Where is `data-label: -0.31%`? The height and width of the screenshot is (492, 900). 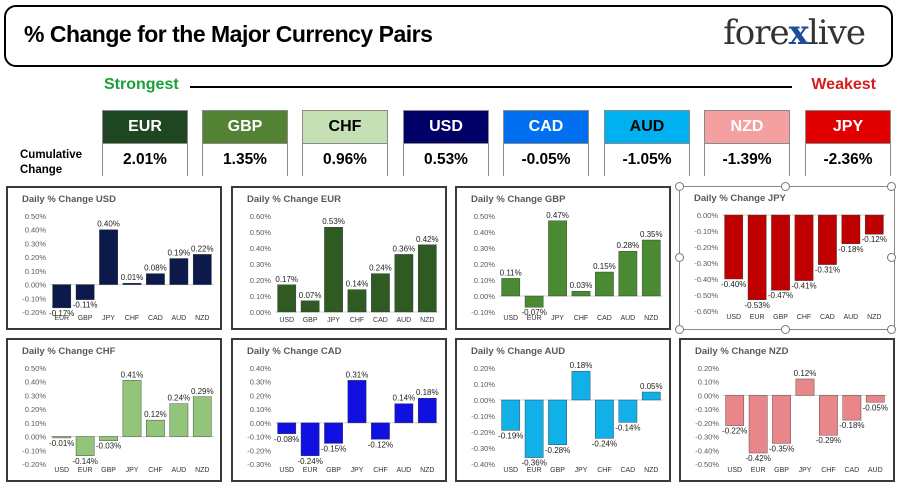
data-label: -0.31% is located at coordinates (827, 270).